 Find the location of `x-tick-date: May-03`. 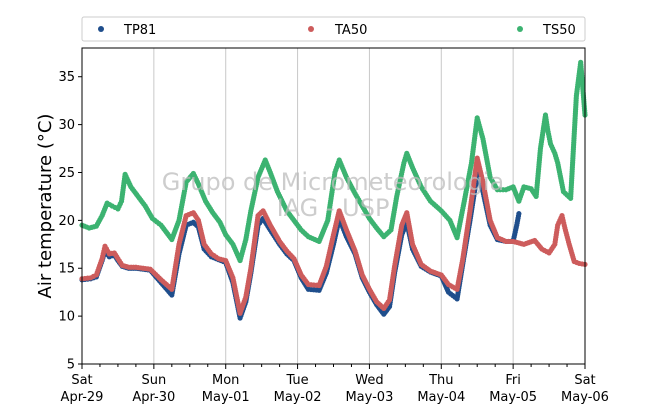

x-tick-date: May-03 is located at coordinates (369, 397).